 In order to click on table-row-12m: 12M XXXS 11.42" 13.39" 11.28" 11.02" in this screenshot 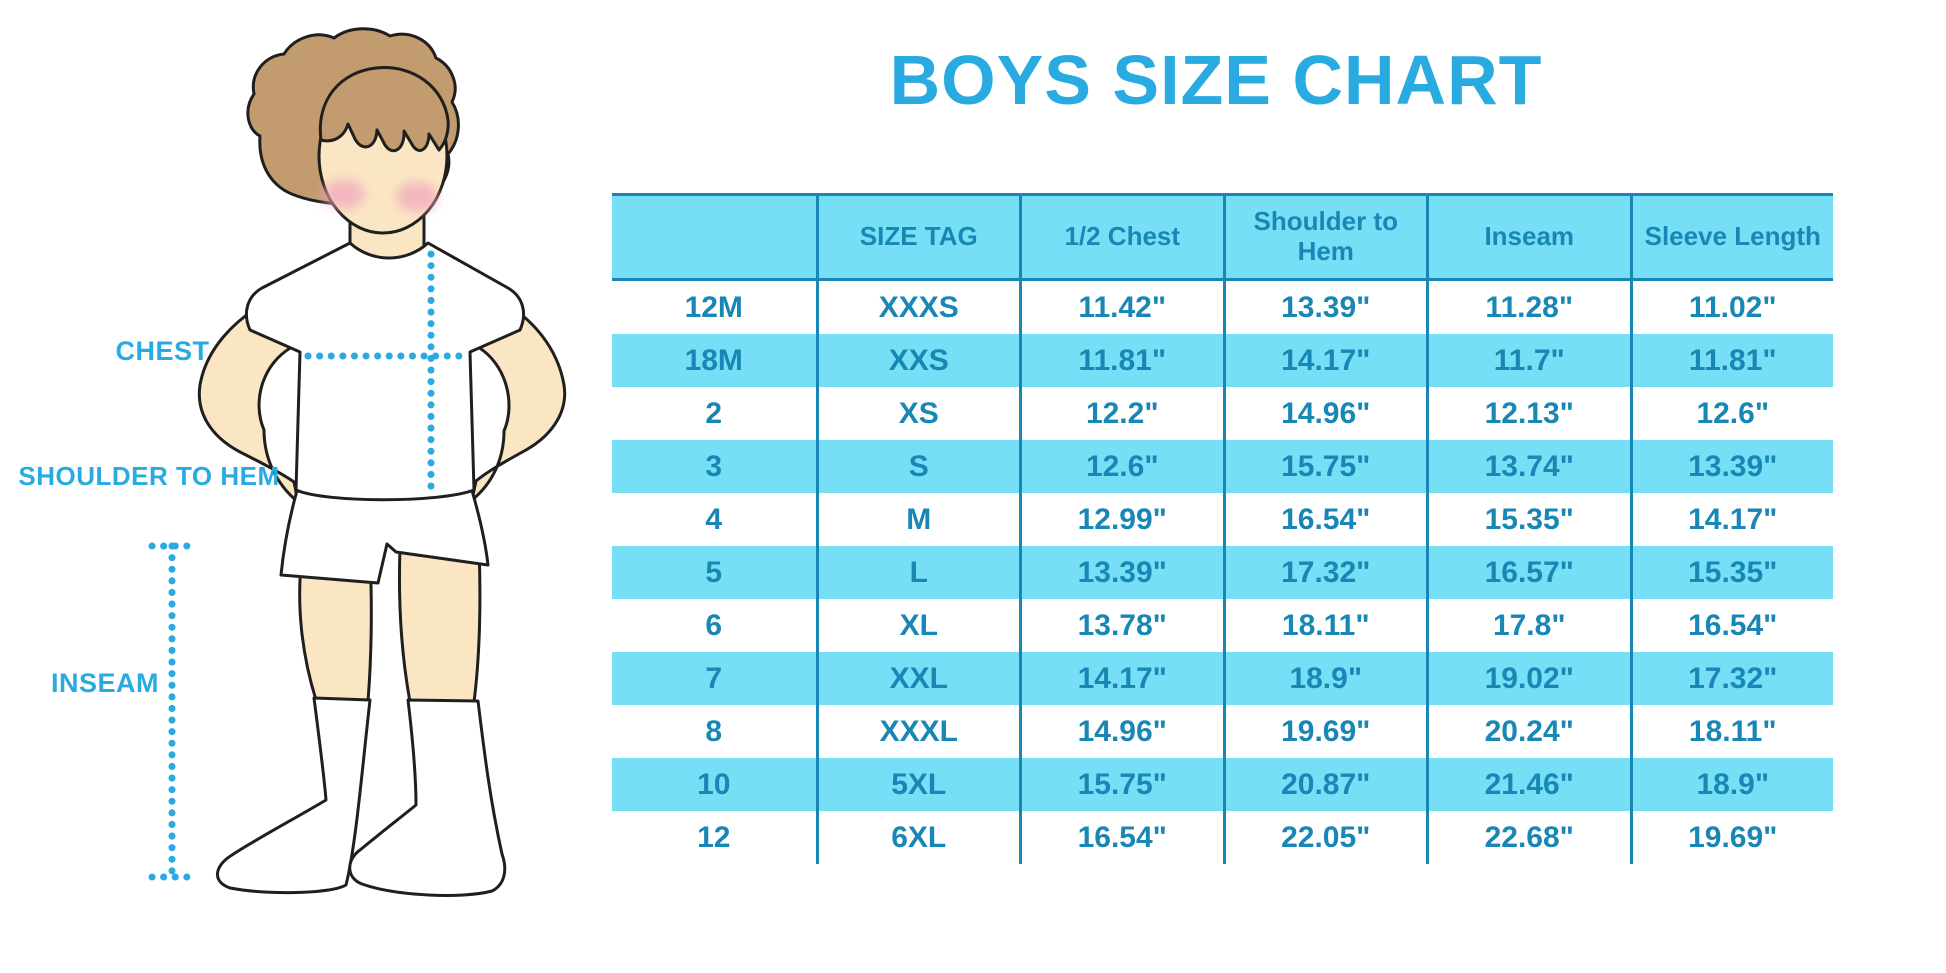, I will do `click(1222, 307)`.